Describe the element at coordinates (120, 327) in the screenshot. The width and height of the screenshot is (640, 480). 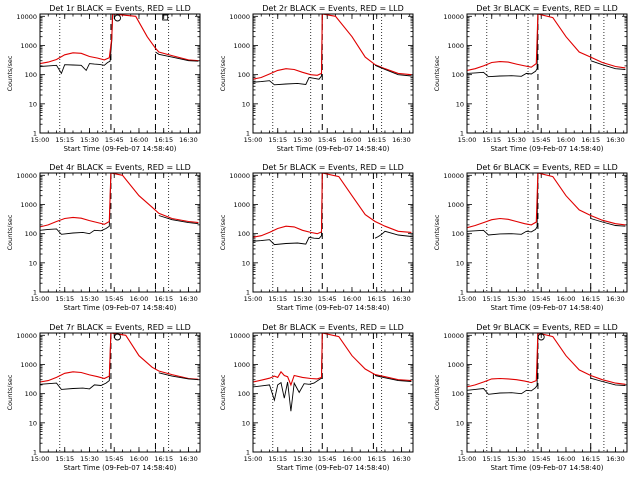
I see `panel-title: Det 7r BLACK = Events, RED = LLD` at that location.